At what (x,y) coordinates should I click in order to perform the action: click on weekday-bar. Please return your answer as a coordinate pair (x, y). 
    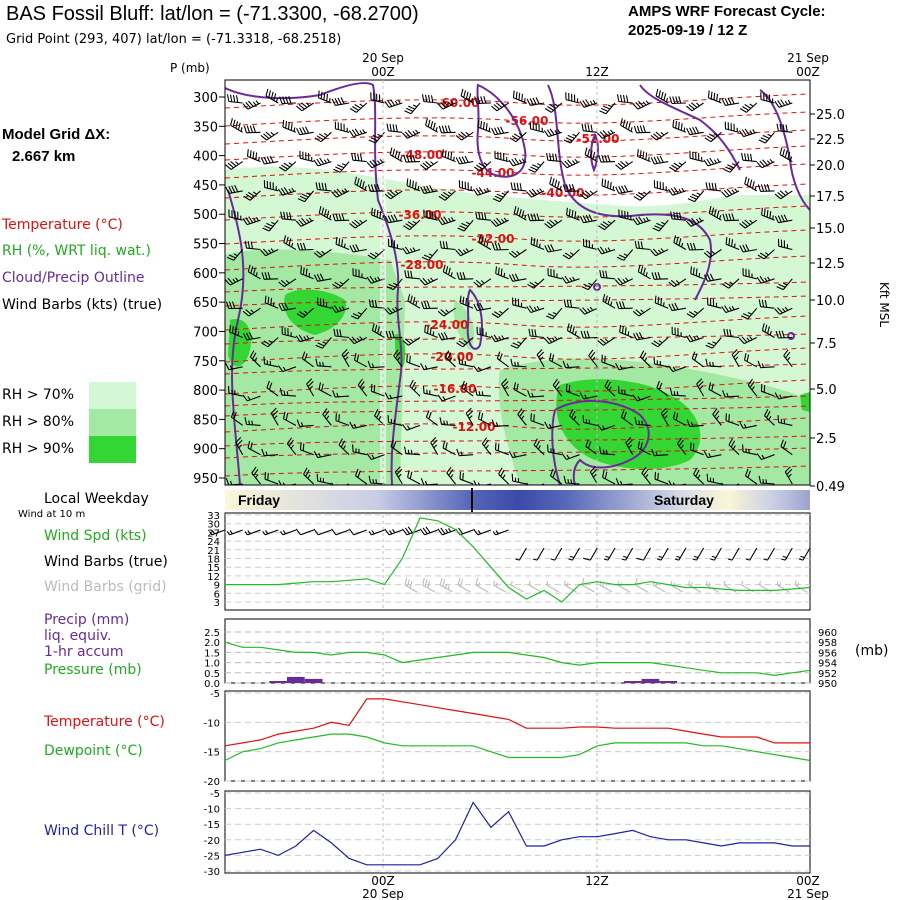
    Looking at the image, I should click on (517, 500).